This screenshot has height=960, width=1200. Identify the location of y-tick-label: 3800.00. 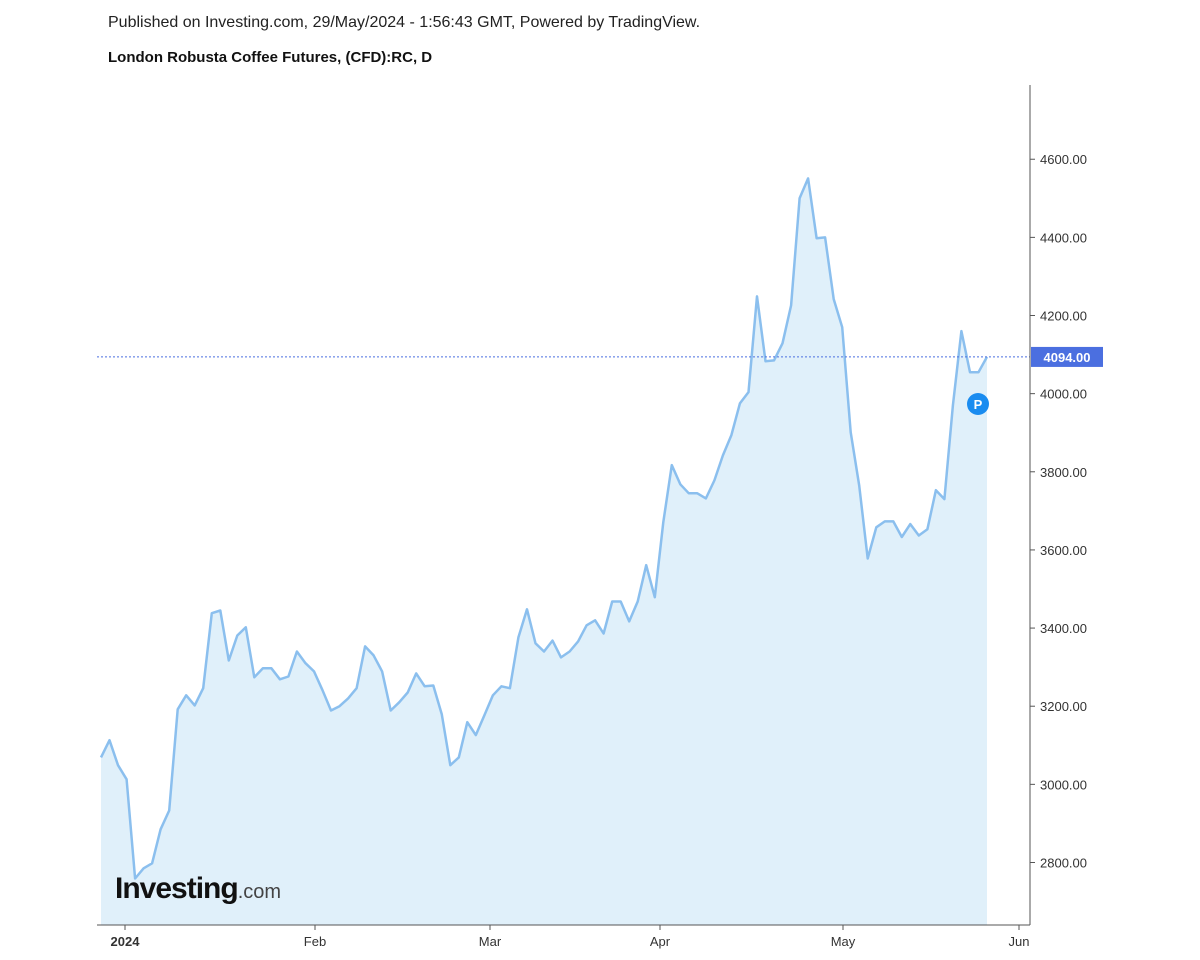
(1063, 472).